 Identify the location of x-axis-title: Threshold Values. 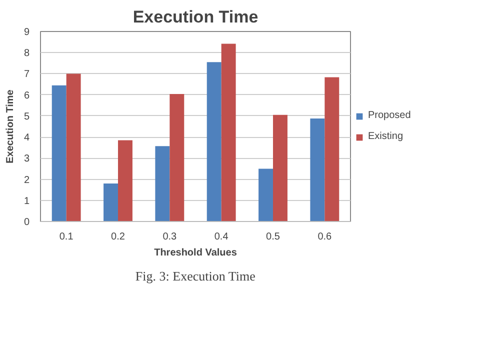
(196, 253).